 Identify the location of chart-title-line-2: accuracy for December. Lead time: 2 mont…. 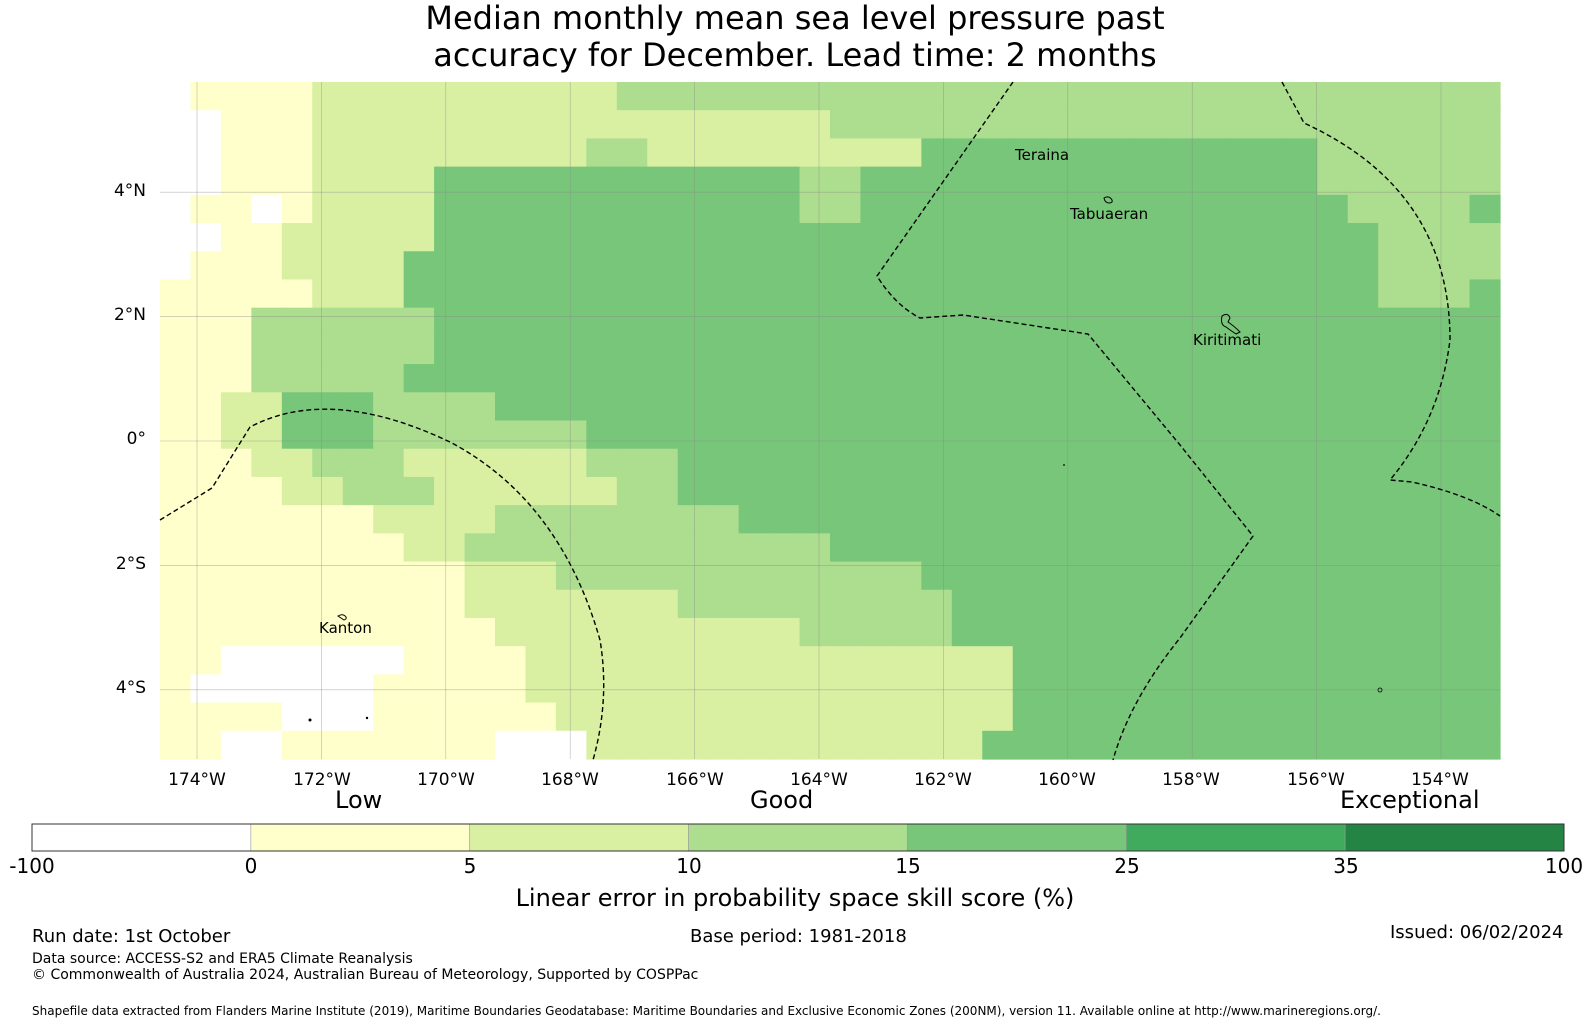
(795, 55).